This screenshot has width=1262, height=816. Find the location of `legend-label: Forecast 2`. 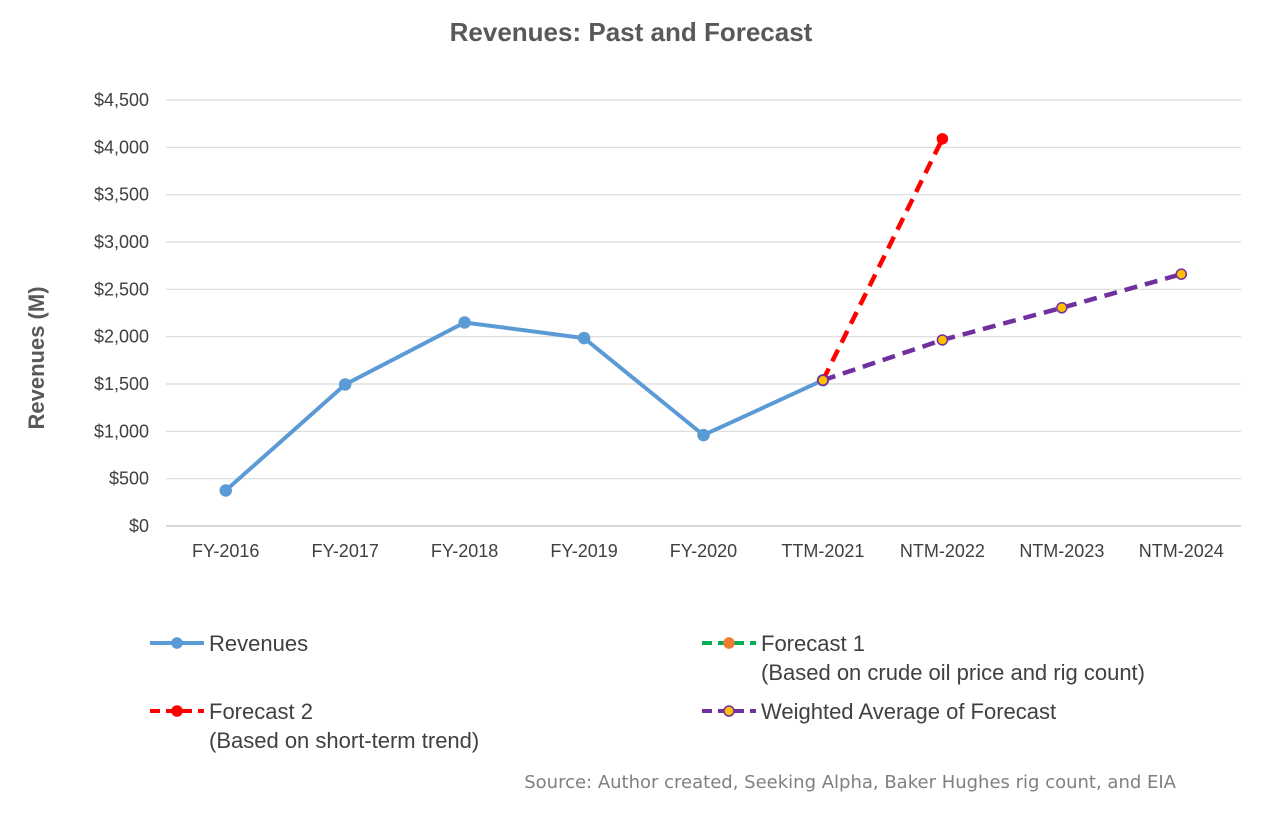

legend-label: Forecast 2 is located at coordinates (261, 711).